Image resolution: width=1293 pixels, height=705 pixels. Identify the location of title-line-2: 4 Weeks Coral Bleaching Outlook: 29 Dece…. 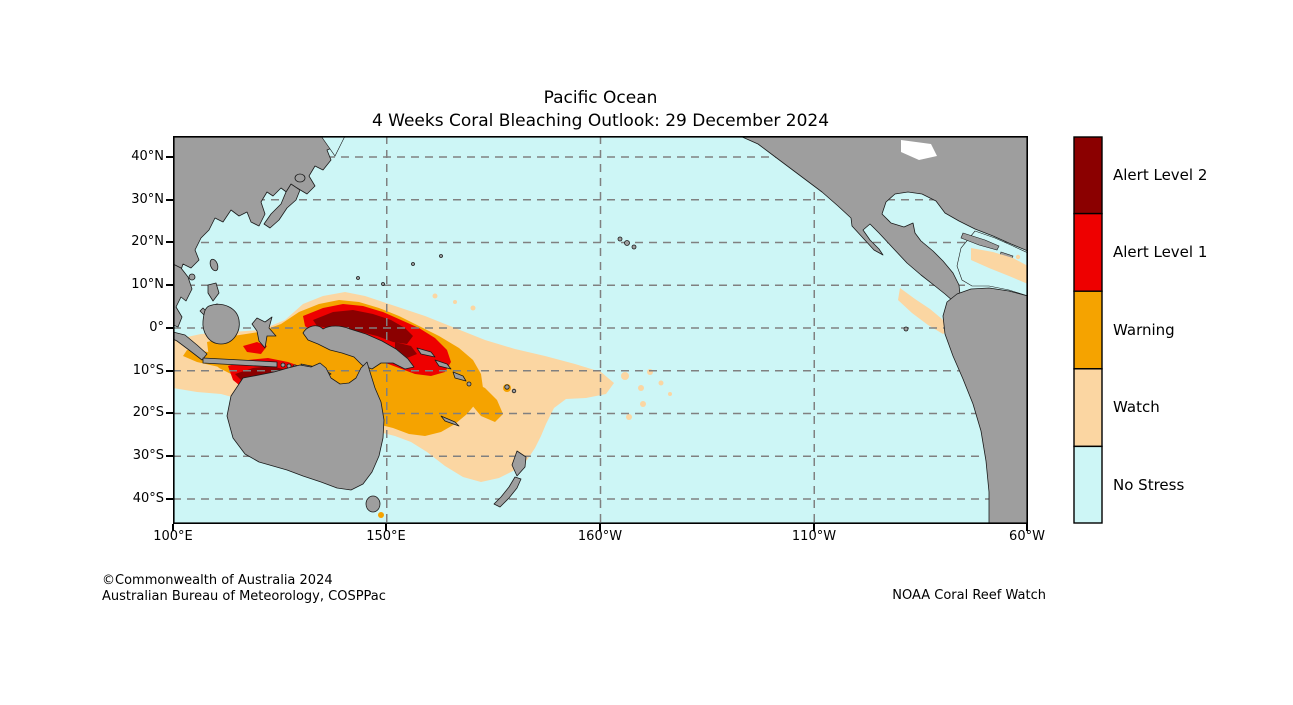
(600, 120).